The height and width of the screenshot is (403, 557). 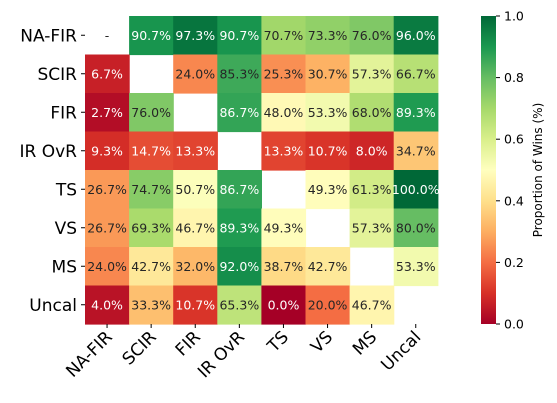 I want to click on cell-value-label: 9.3%, so click(x=107, y=150).